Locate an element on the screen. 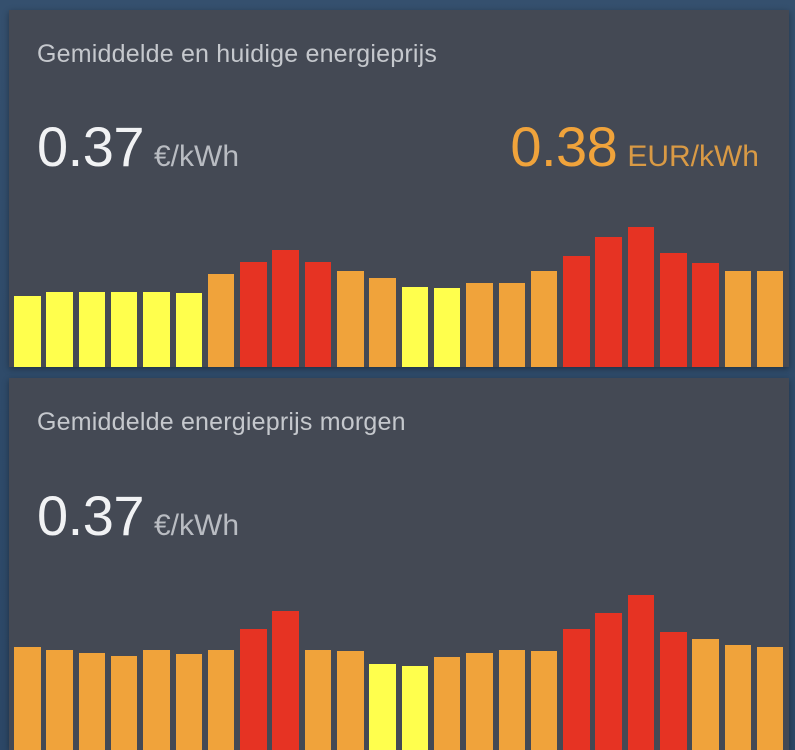 This screenshot has height=750, width=795. card-title: Gemiddelde energieprijs morgen is located at coordinates (221, 422).